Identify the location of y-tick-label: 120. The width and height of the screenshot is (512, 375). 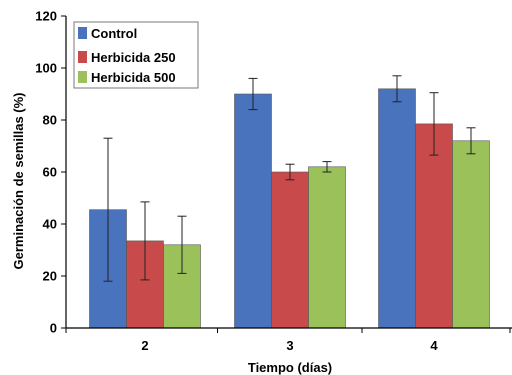
(46, 16).